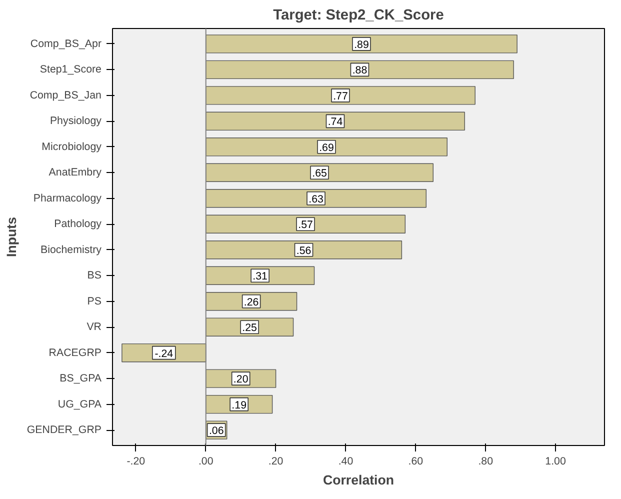  What do you see at coordinates (75, 352) in the screenshot?
I see `y-tick-label: RACEGRP` at bounding box center [75, 352].